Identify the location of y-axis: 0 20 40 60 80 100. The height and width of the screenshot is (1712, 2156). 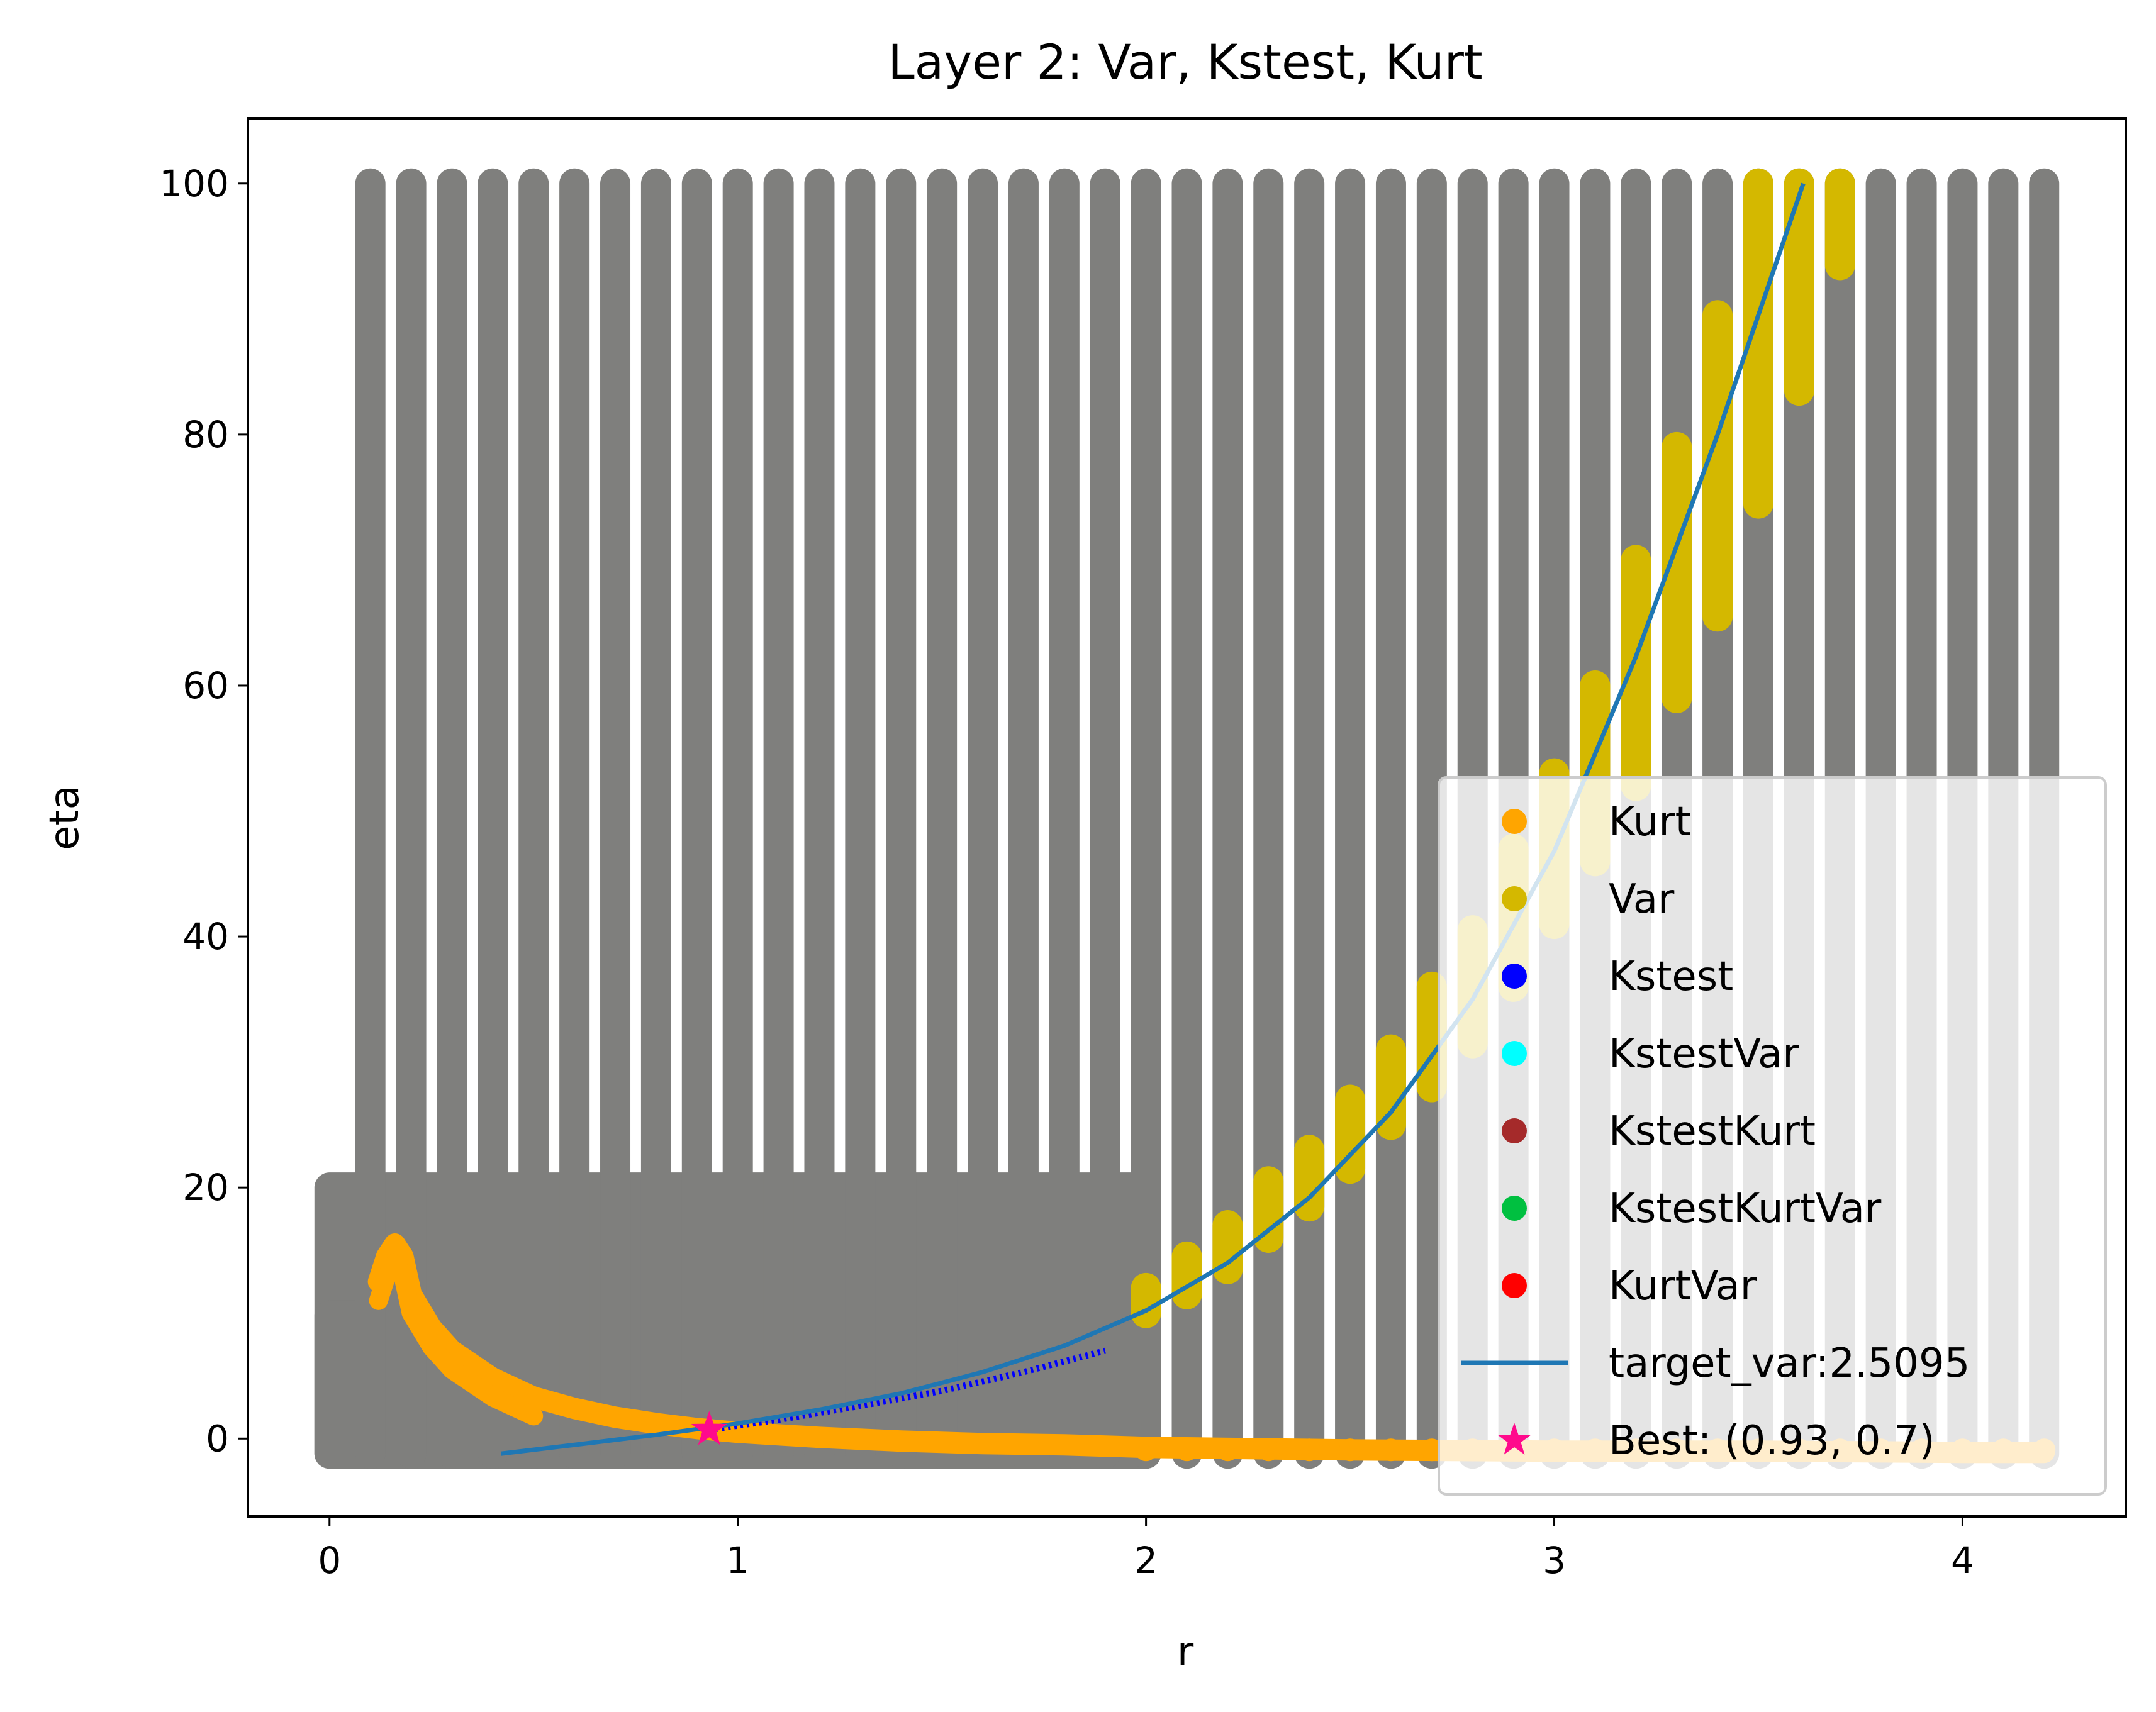
(203, 811).